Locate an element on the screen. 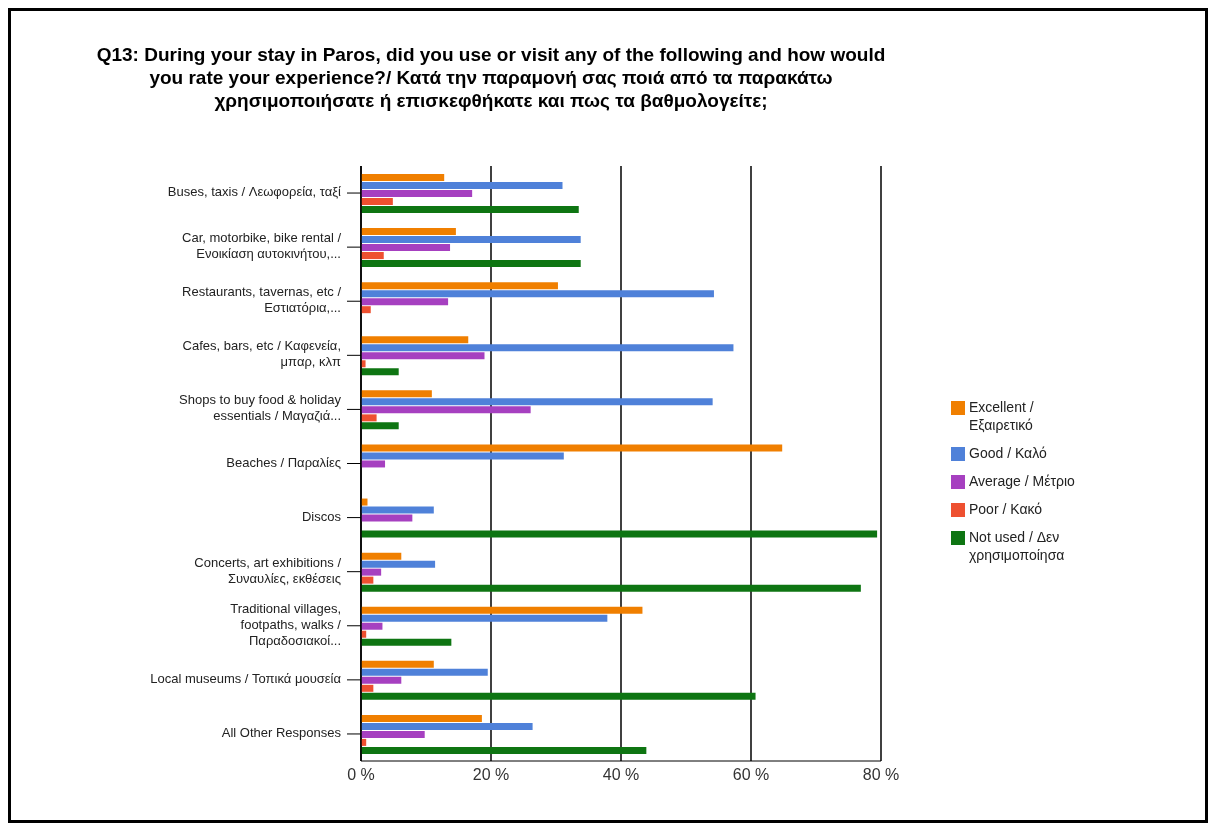  y-tick-label: Local museums / Τοπικά μουσεία is located at coordinates (246, 679).